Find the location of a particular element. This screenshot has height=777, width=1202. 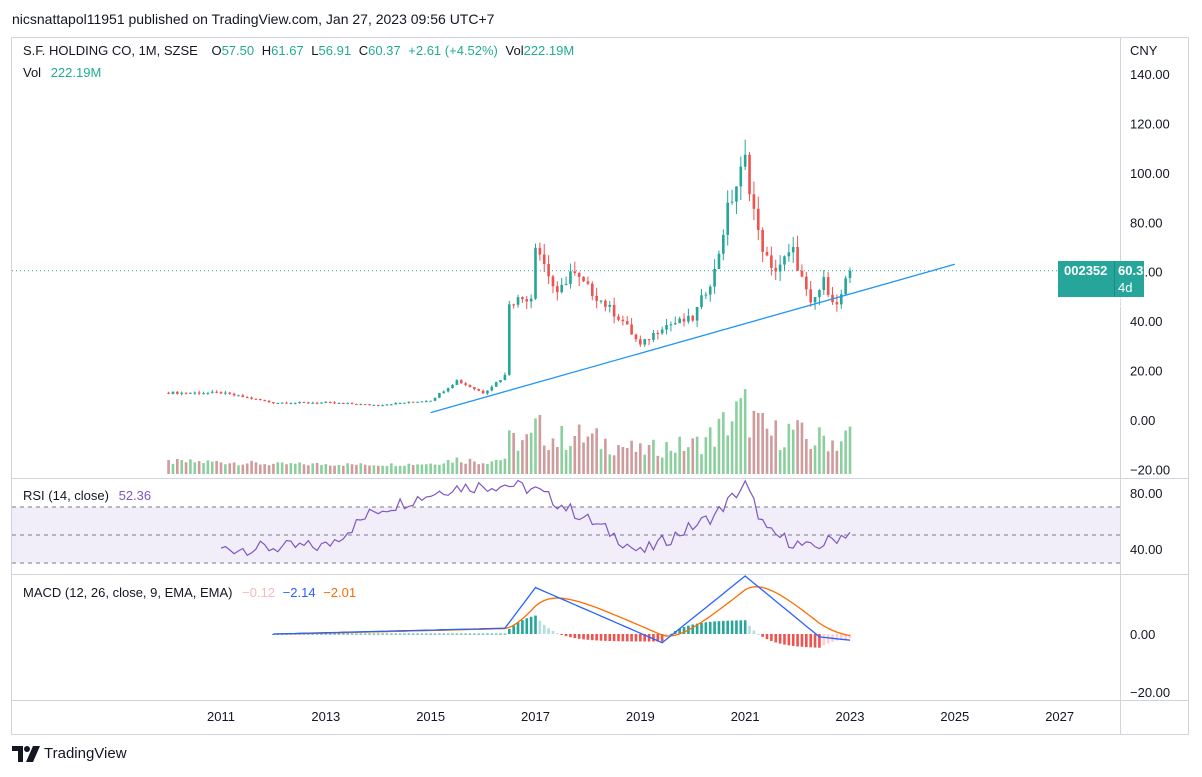

macd-series is located at coordinates (562, 611).